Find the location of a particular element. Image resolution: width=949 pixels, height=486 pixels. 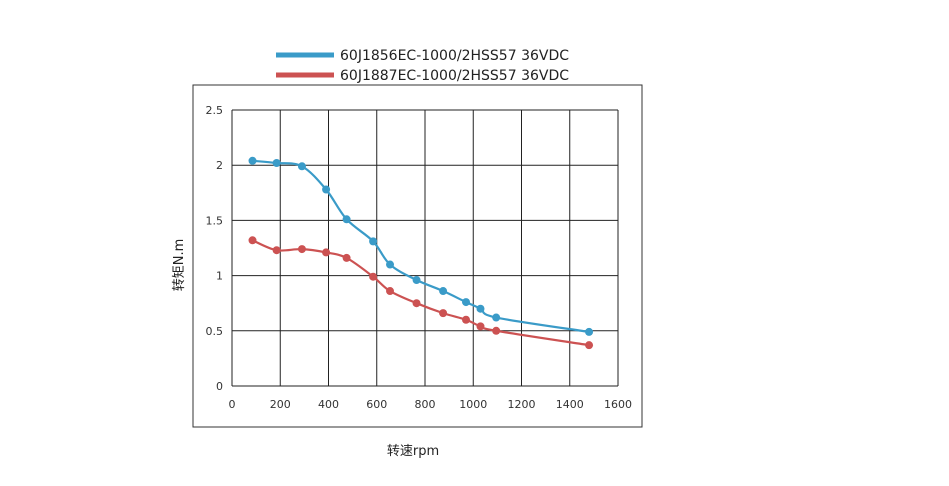

series-layer is located at coordinates (421, 253).